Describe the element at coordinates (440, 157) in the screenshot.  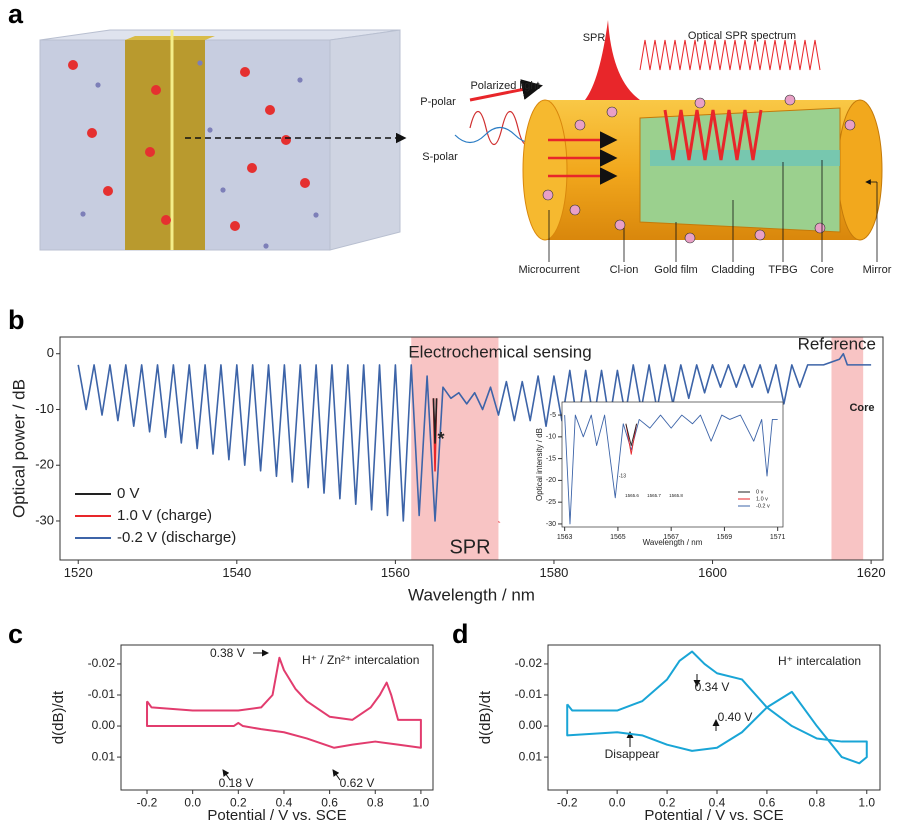
I see `diagram-label: S-polar` at that location.